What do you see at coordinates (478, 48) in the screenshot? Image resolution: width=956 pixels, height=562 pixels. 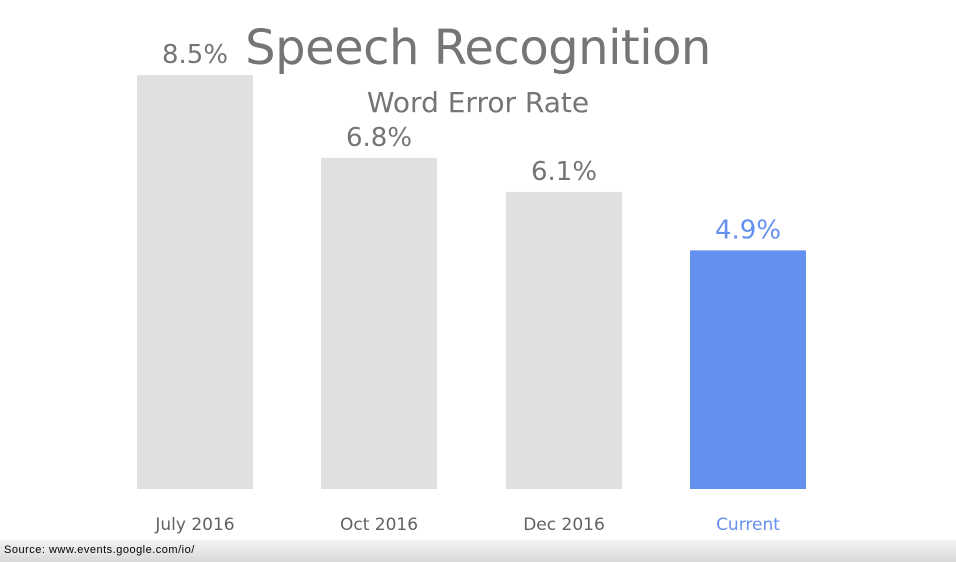 I see `chart-title: Speech Recognition` at bounding box center [478, 48].